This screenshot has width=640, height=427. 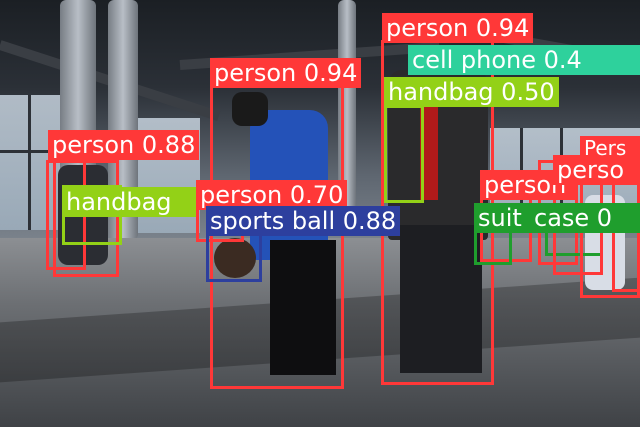 What do you see at coordinates (429, 140) in the screenshot?
I see `man-shirt` at bounding box center [429, 140].